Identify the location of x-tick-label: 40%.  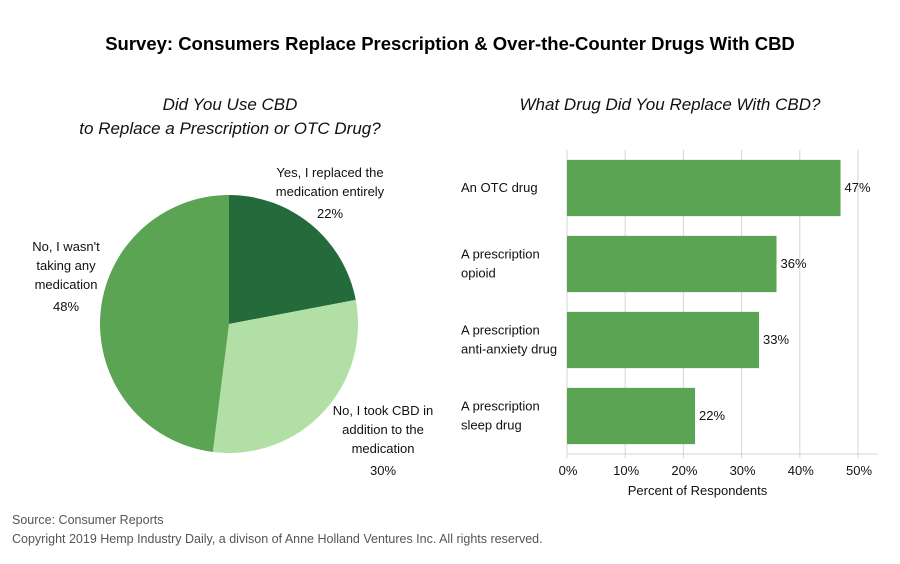
(801, 470).